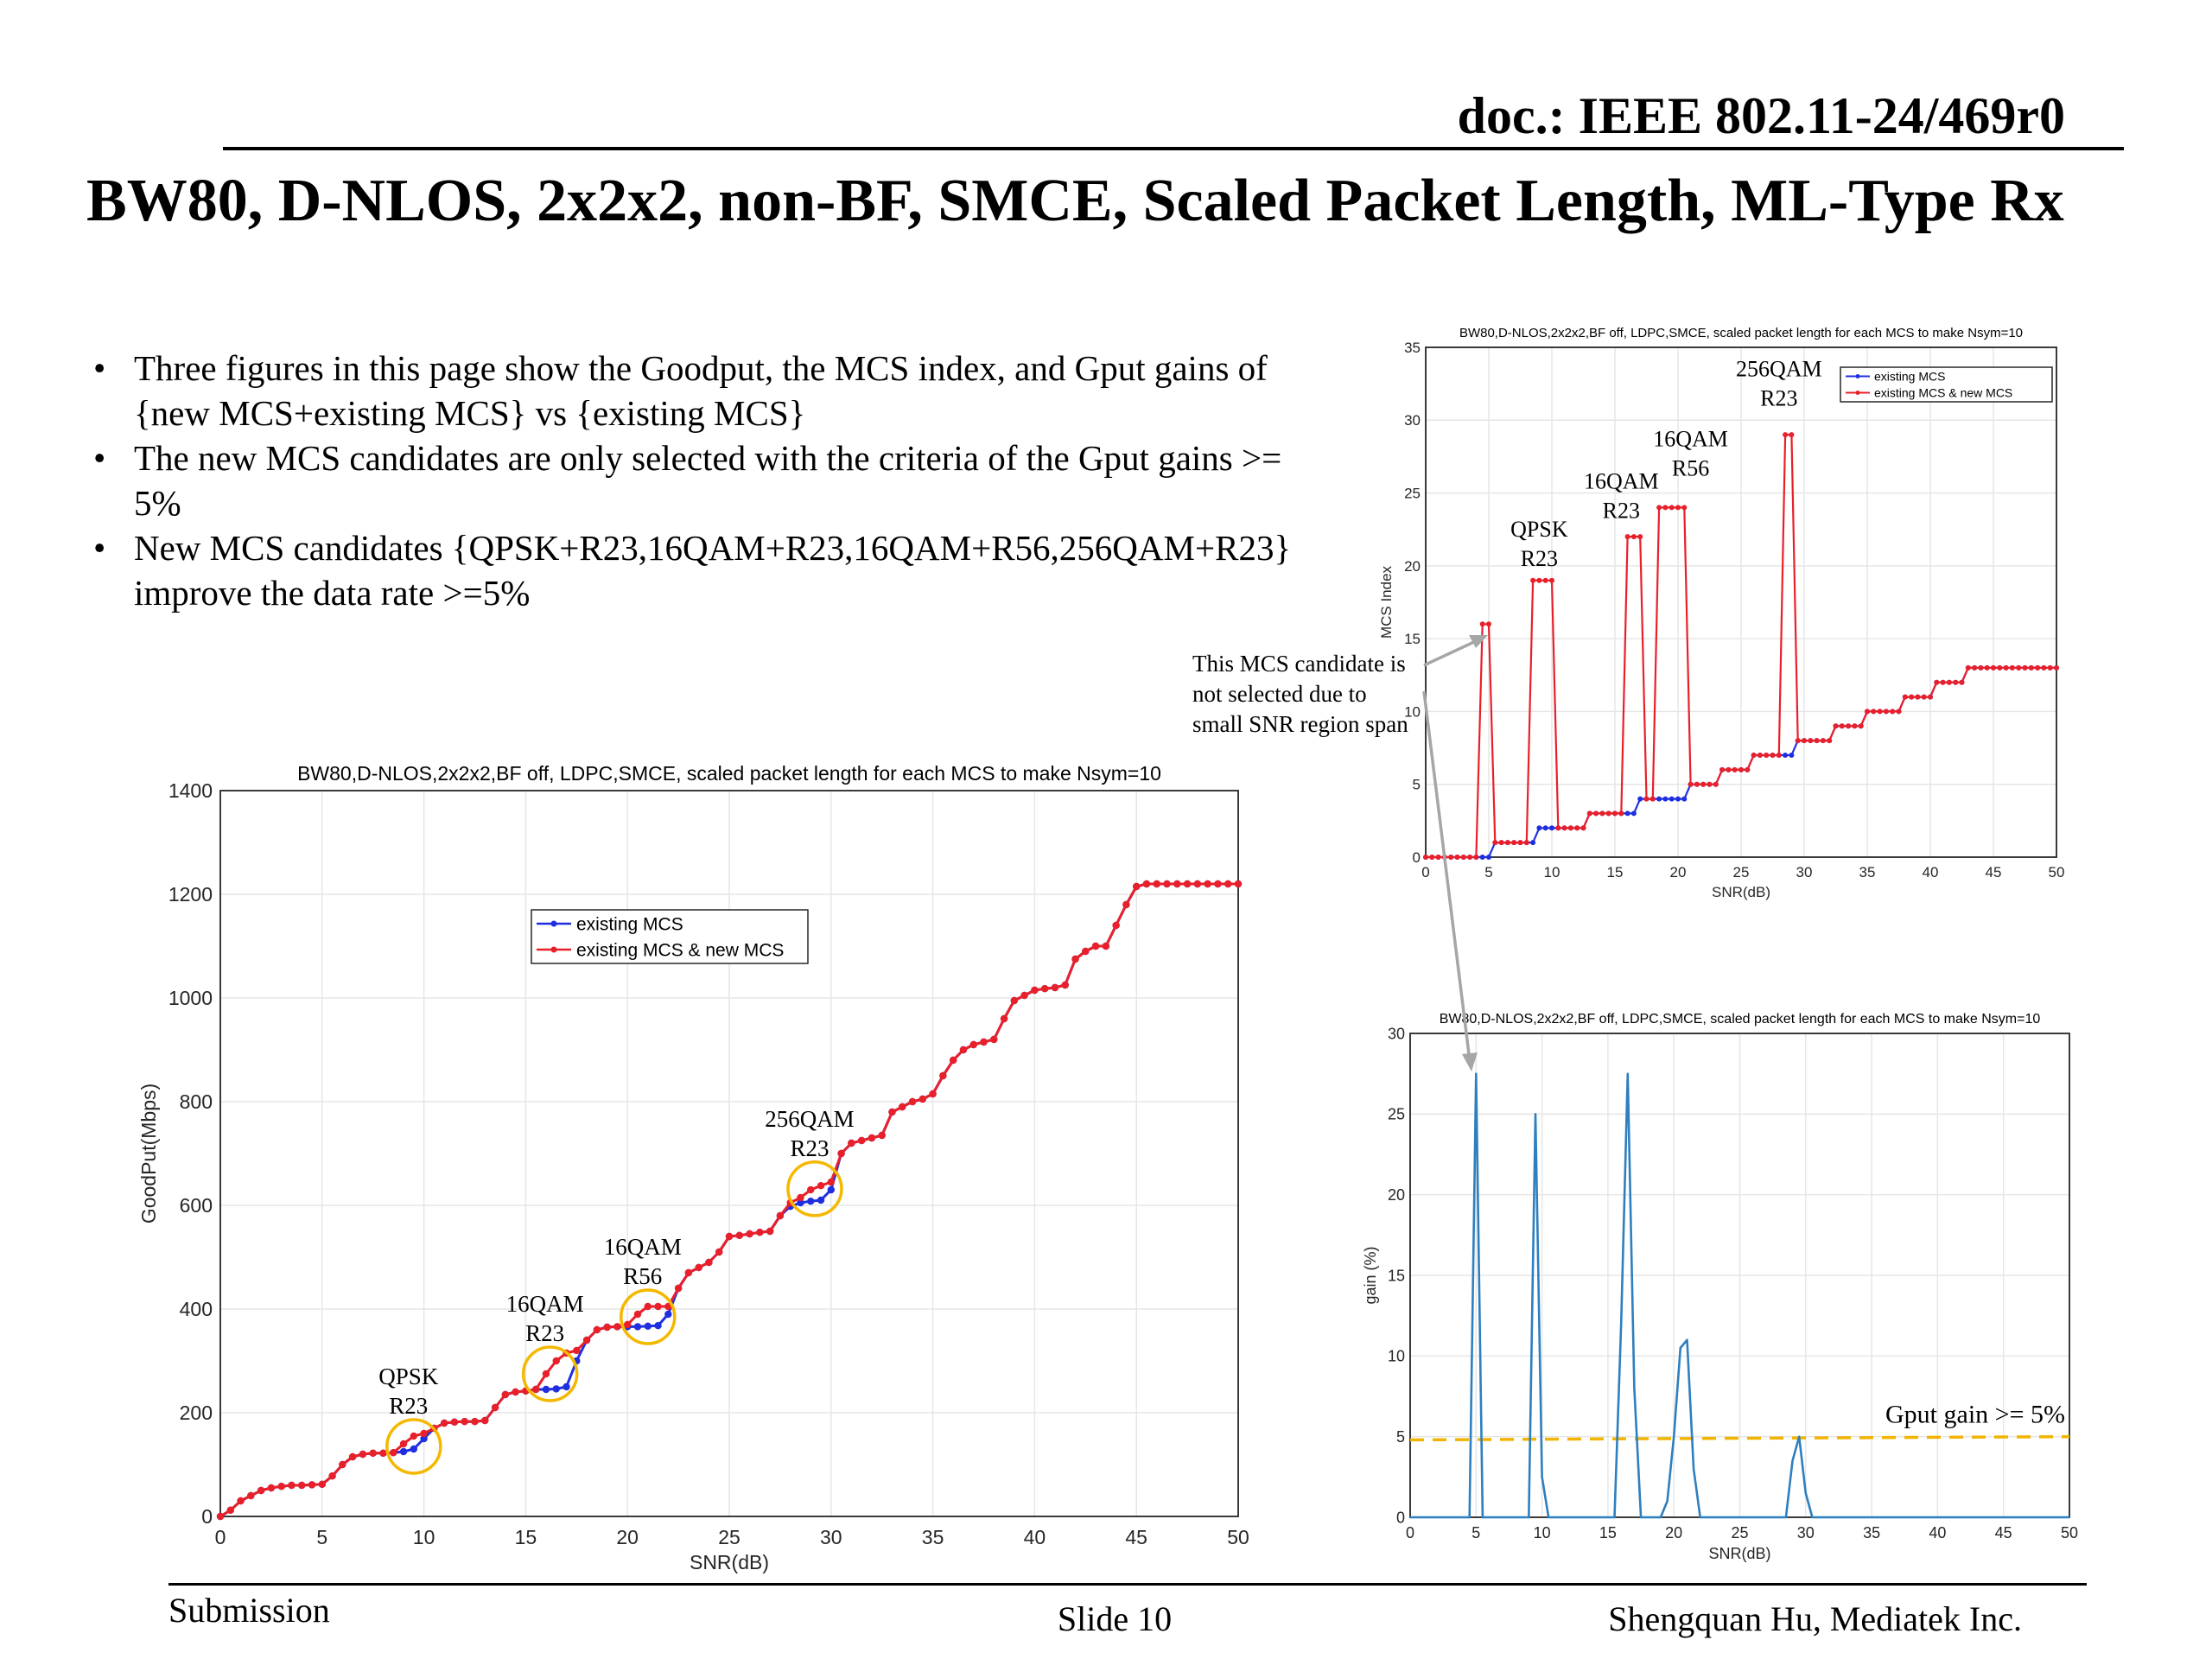  Describe the element at coordinates (1396, 1356) in the screenshot. I see `y-tick-label: 10` at that location.